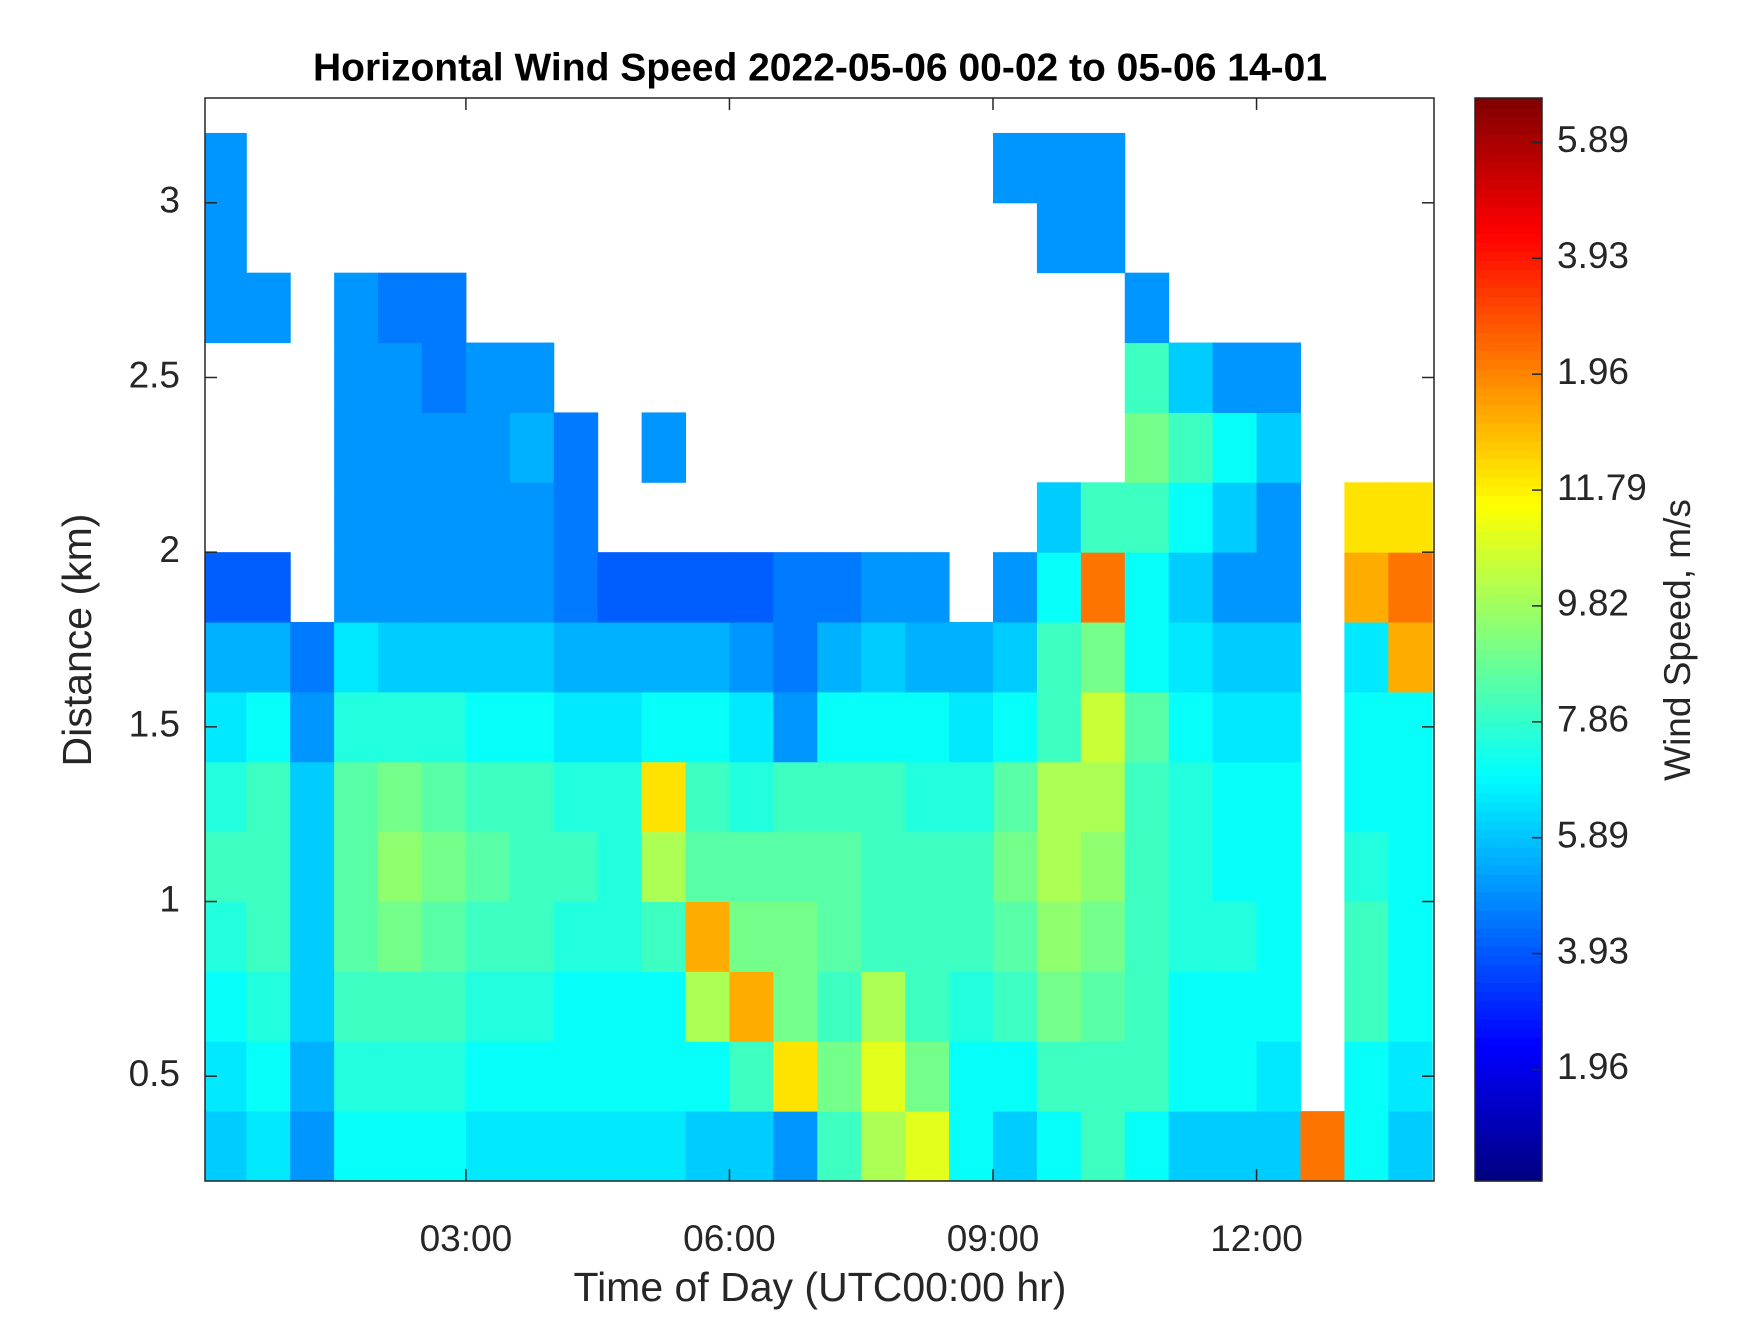  I want to click on y-tick-label: 1.5, so click(154, 724).